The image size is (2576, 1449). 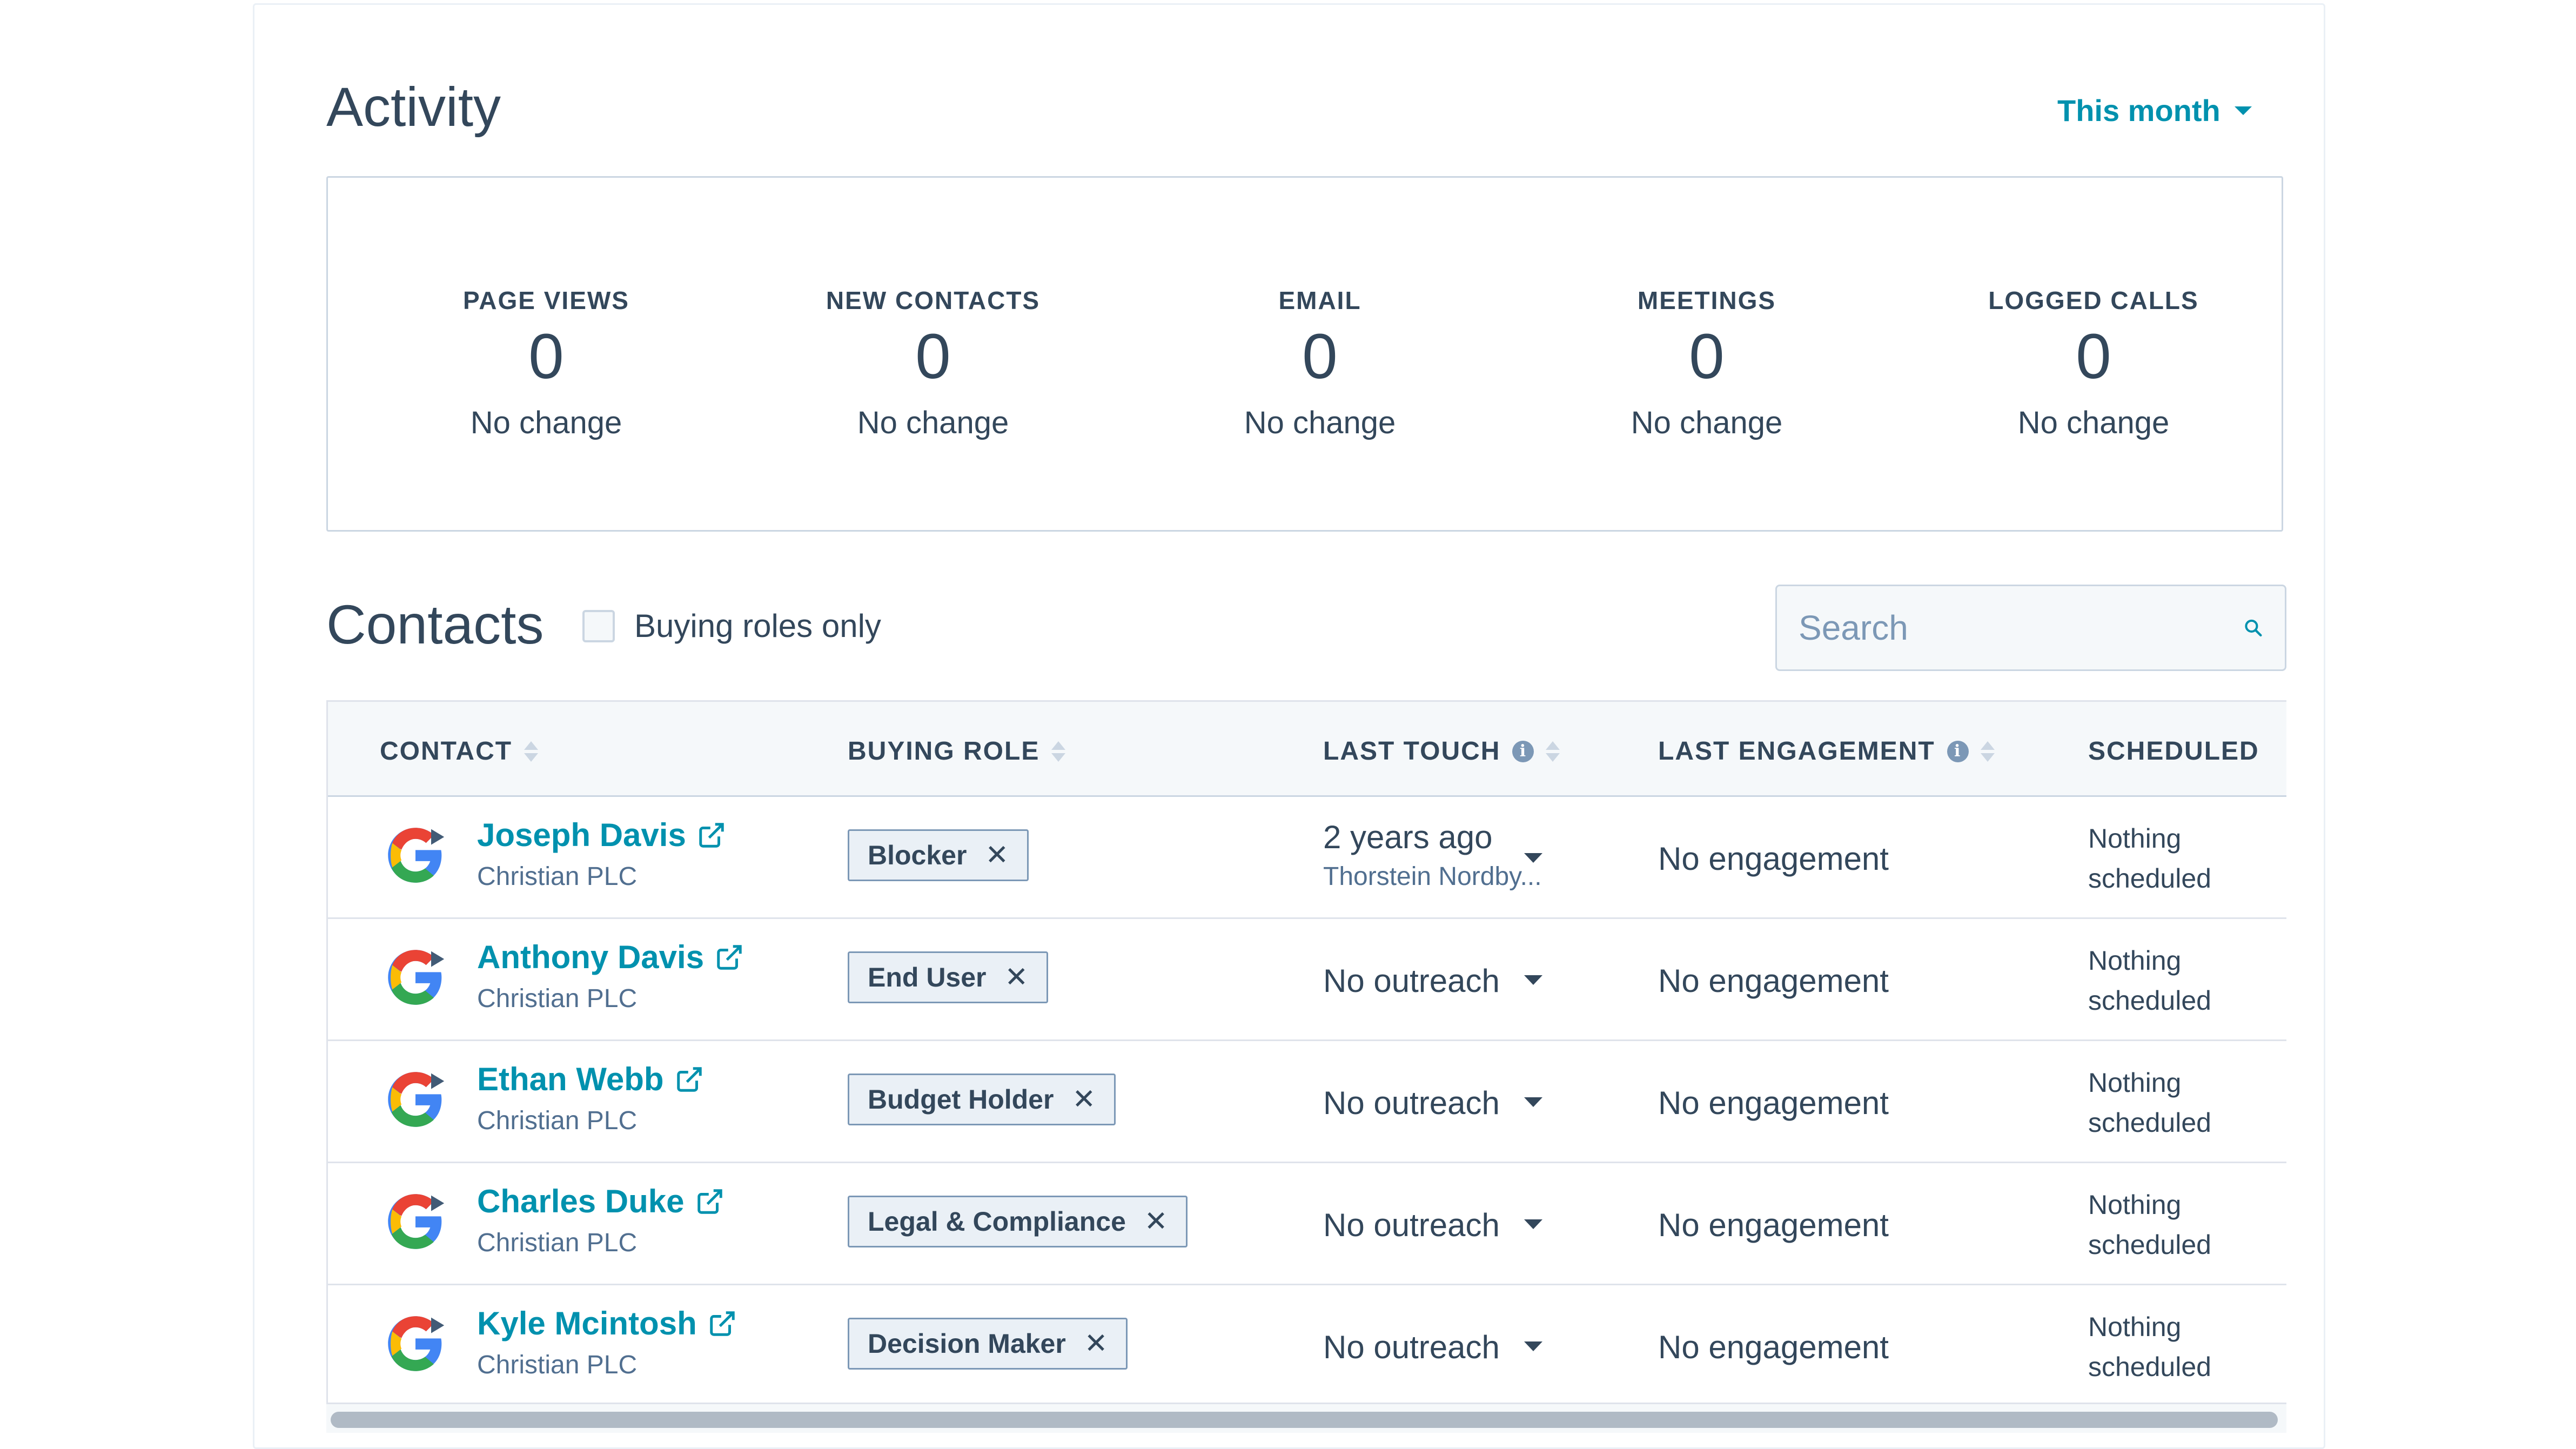 I want to click on contact-name: Kyle Mcintosh, so click(x=587, y=1323).